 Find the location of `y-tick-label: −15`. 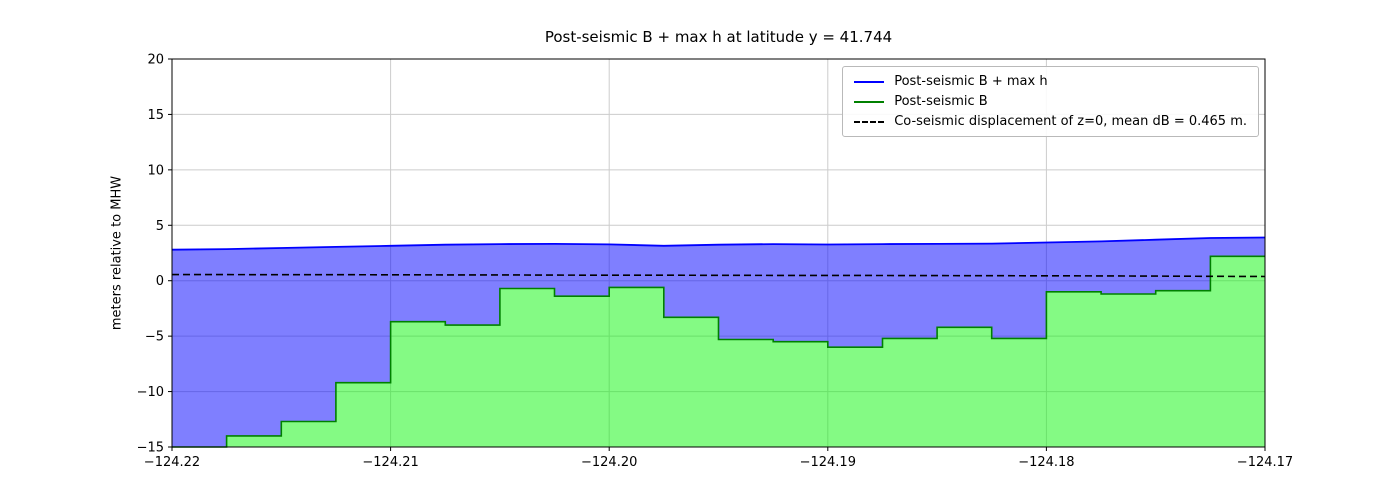

y-tick-label: −15 is located at coordinates (150, 448).